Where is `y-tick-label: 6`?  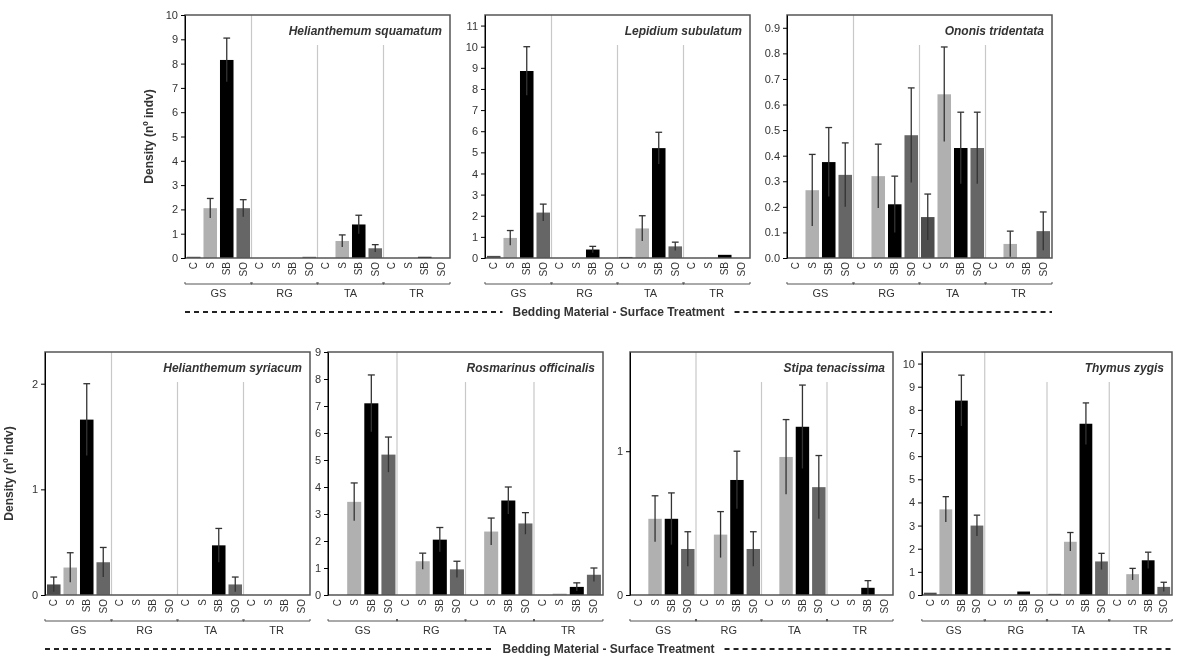 y-tick-label: 6 is located at coordinates (911, 456).